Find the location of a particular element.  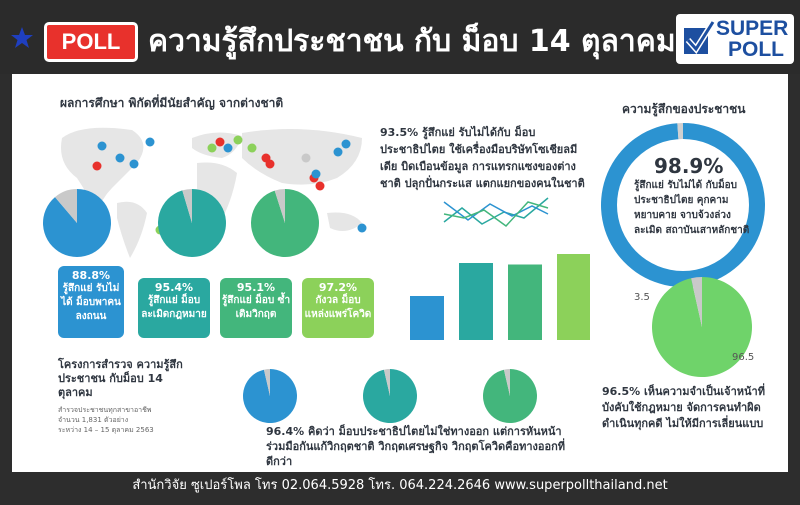

stat-card-4: 97.2% กังวล ม็อบ แหล่งแพร่โควิด is located at coordinates (338, 308).